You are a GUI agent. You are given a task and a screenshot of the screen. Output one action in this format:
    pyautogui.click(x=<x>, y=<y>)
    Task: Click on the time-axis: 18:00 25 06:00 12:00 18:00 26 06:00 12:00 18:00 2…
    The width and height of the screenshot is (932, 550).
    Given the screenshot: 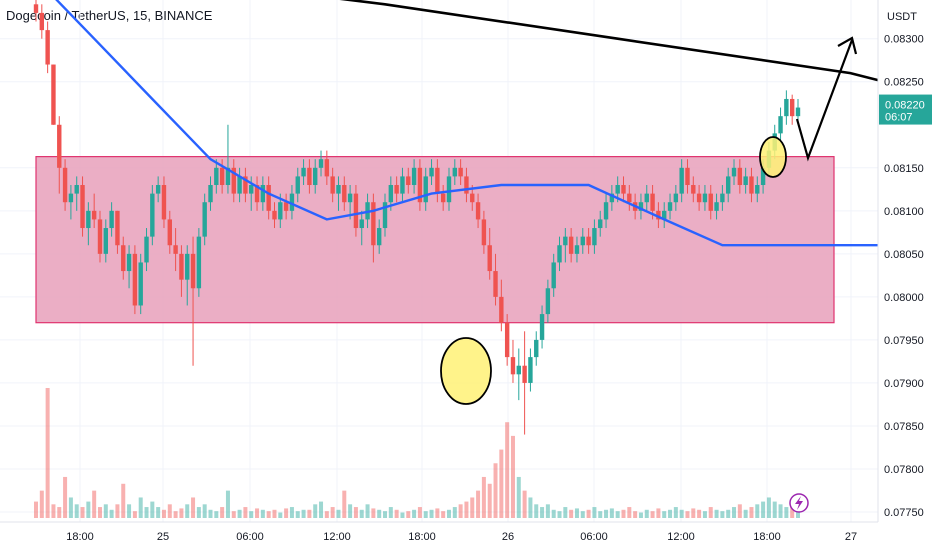 What is the action you would take?
    pyautogui.click(x=466, y=535)
    